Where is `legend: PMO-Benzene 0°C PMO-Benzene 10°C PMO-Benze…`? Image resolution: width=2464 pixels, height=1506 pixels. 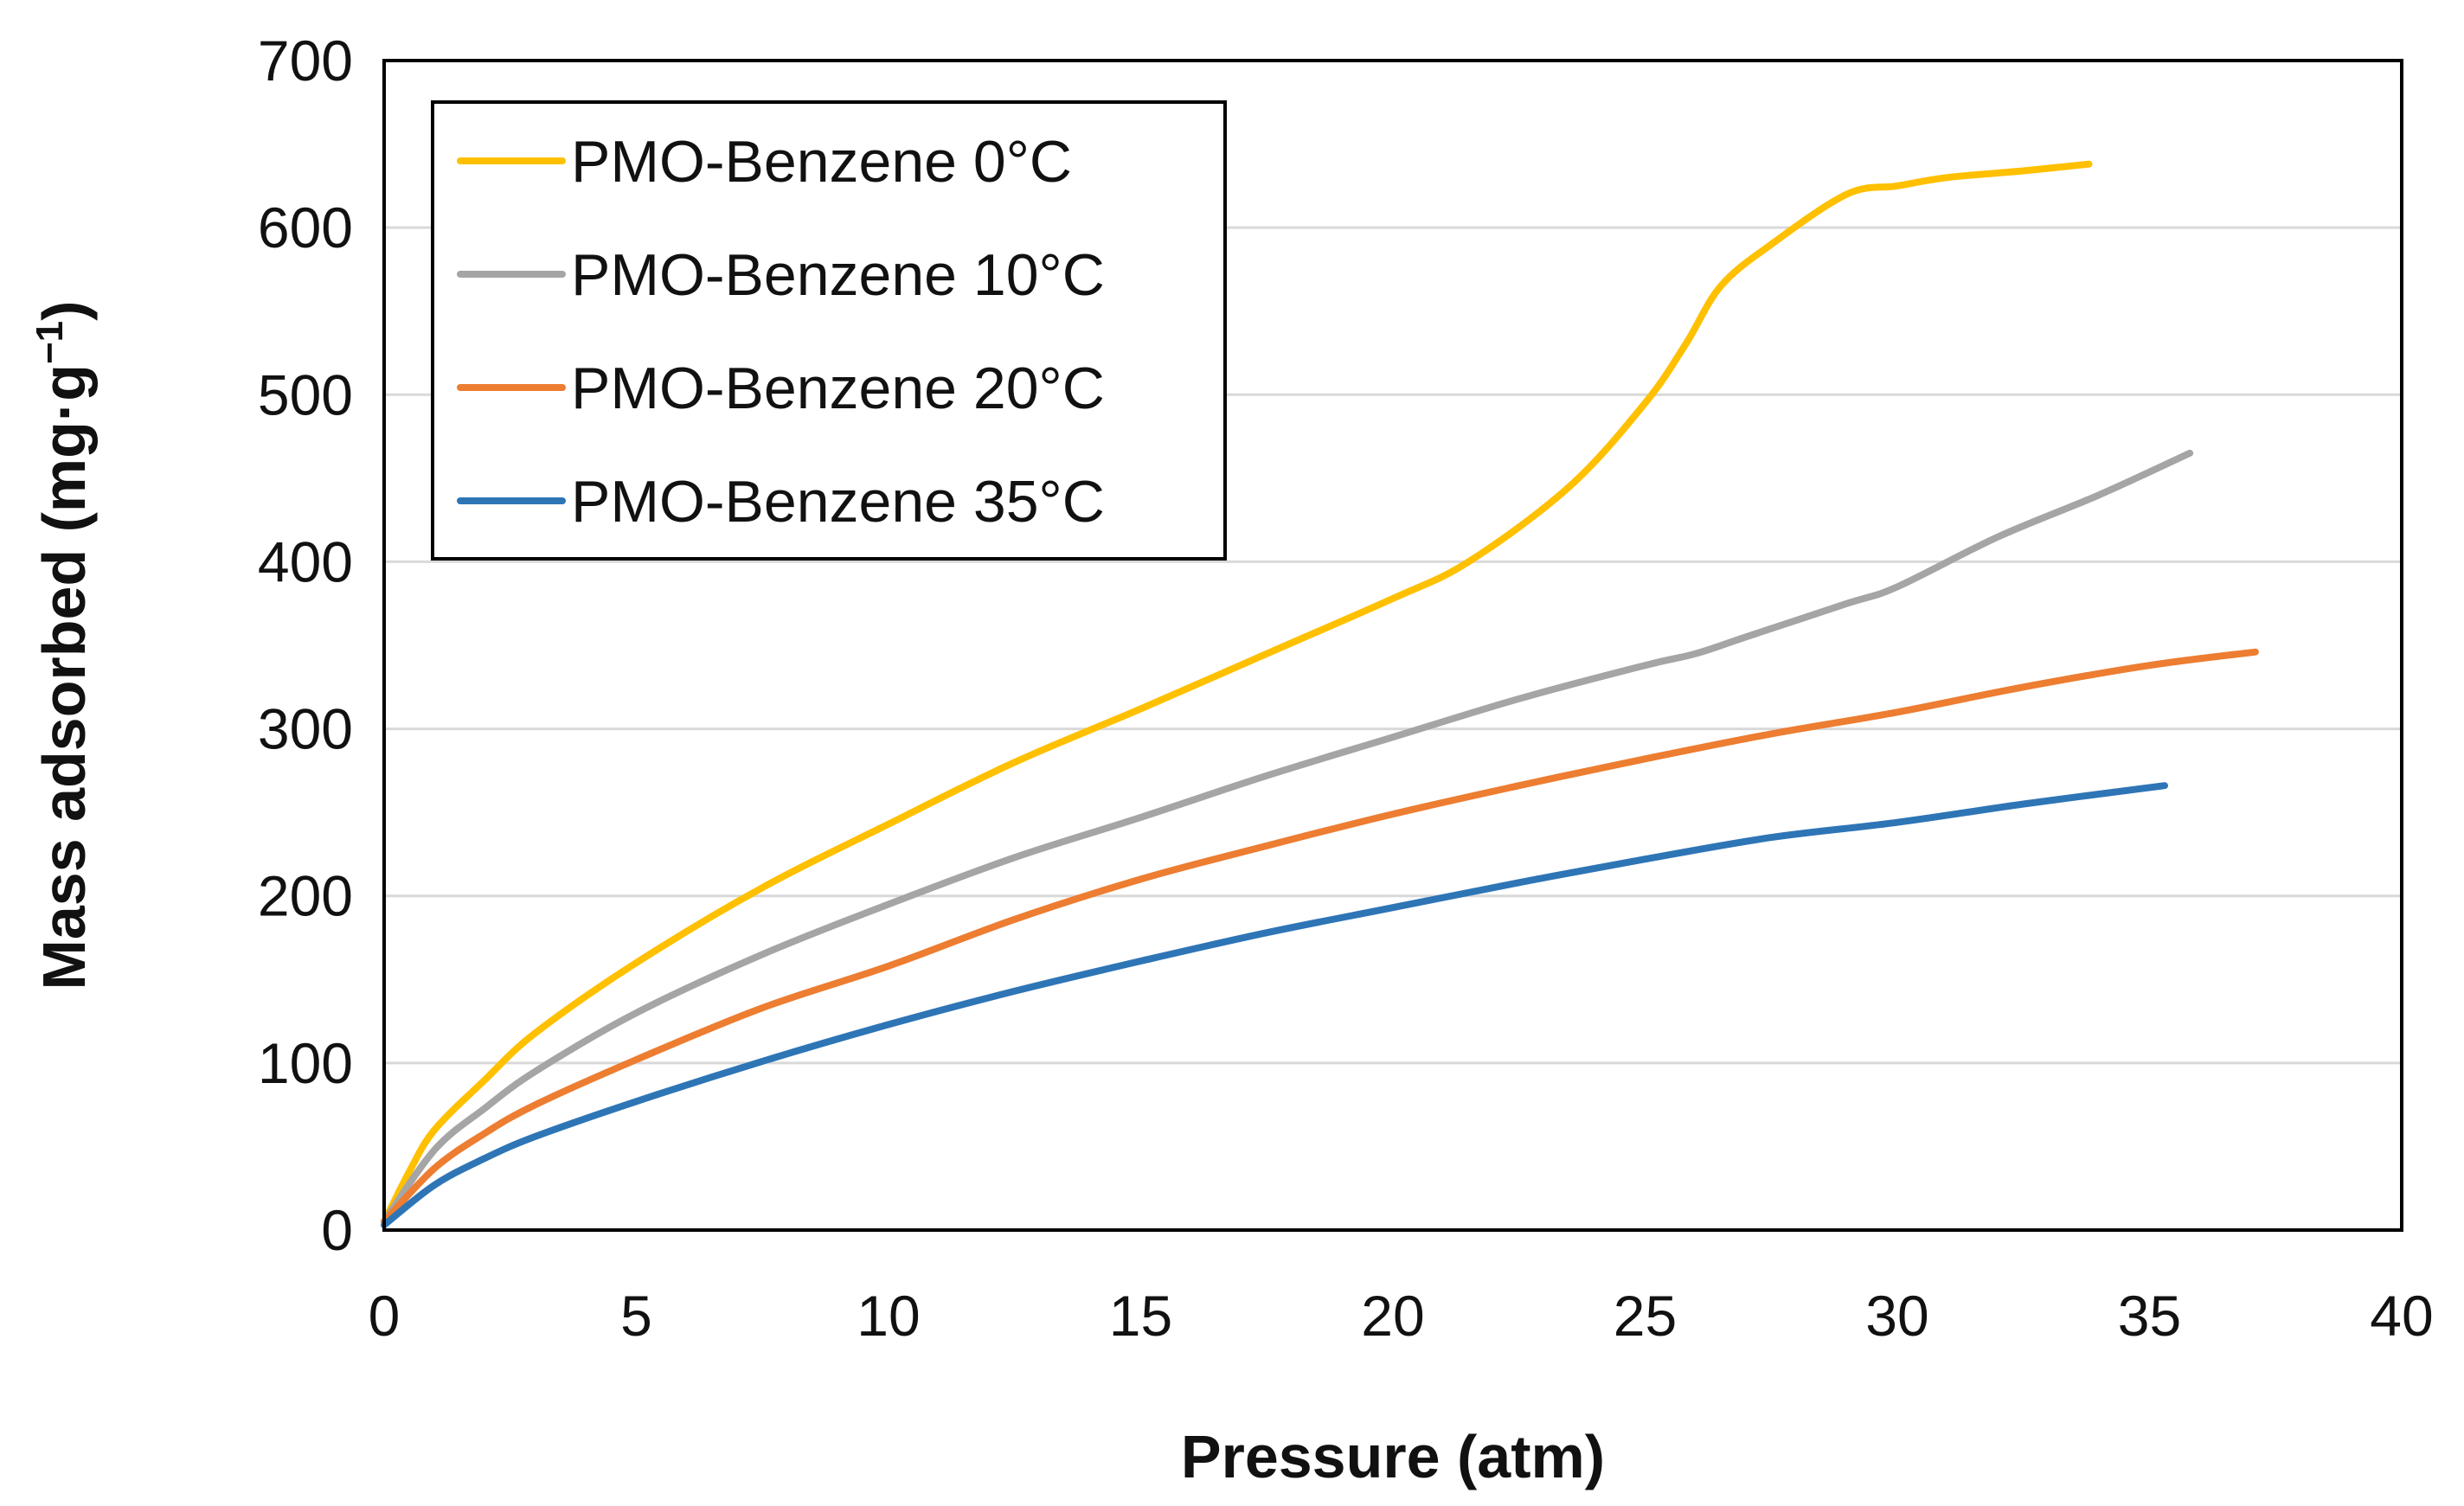
legend: PMO-Benzene 0°C PMO-Benzene 10°C PMO-Benze… is located at coordinates (829, 330).